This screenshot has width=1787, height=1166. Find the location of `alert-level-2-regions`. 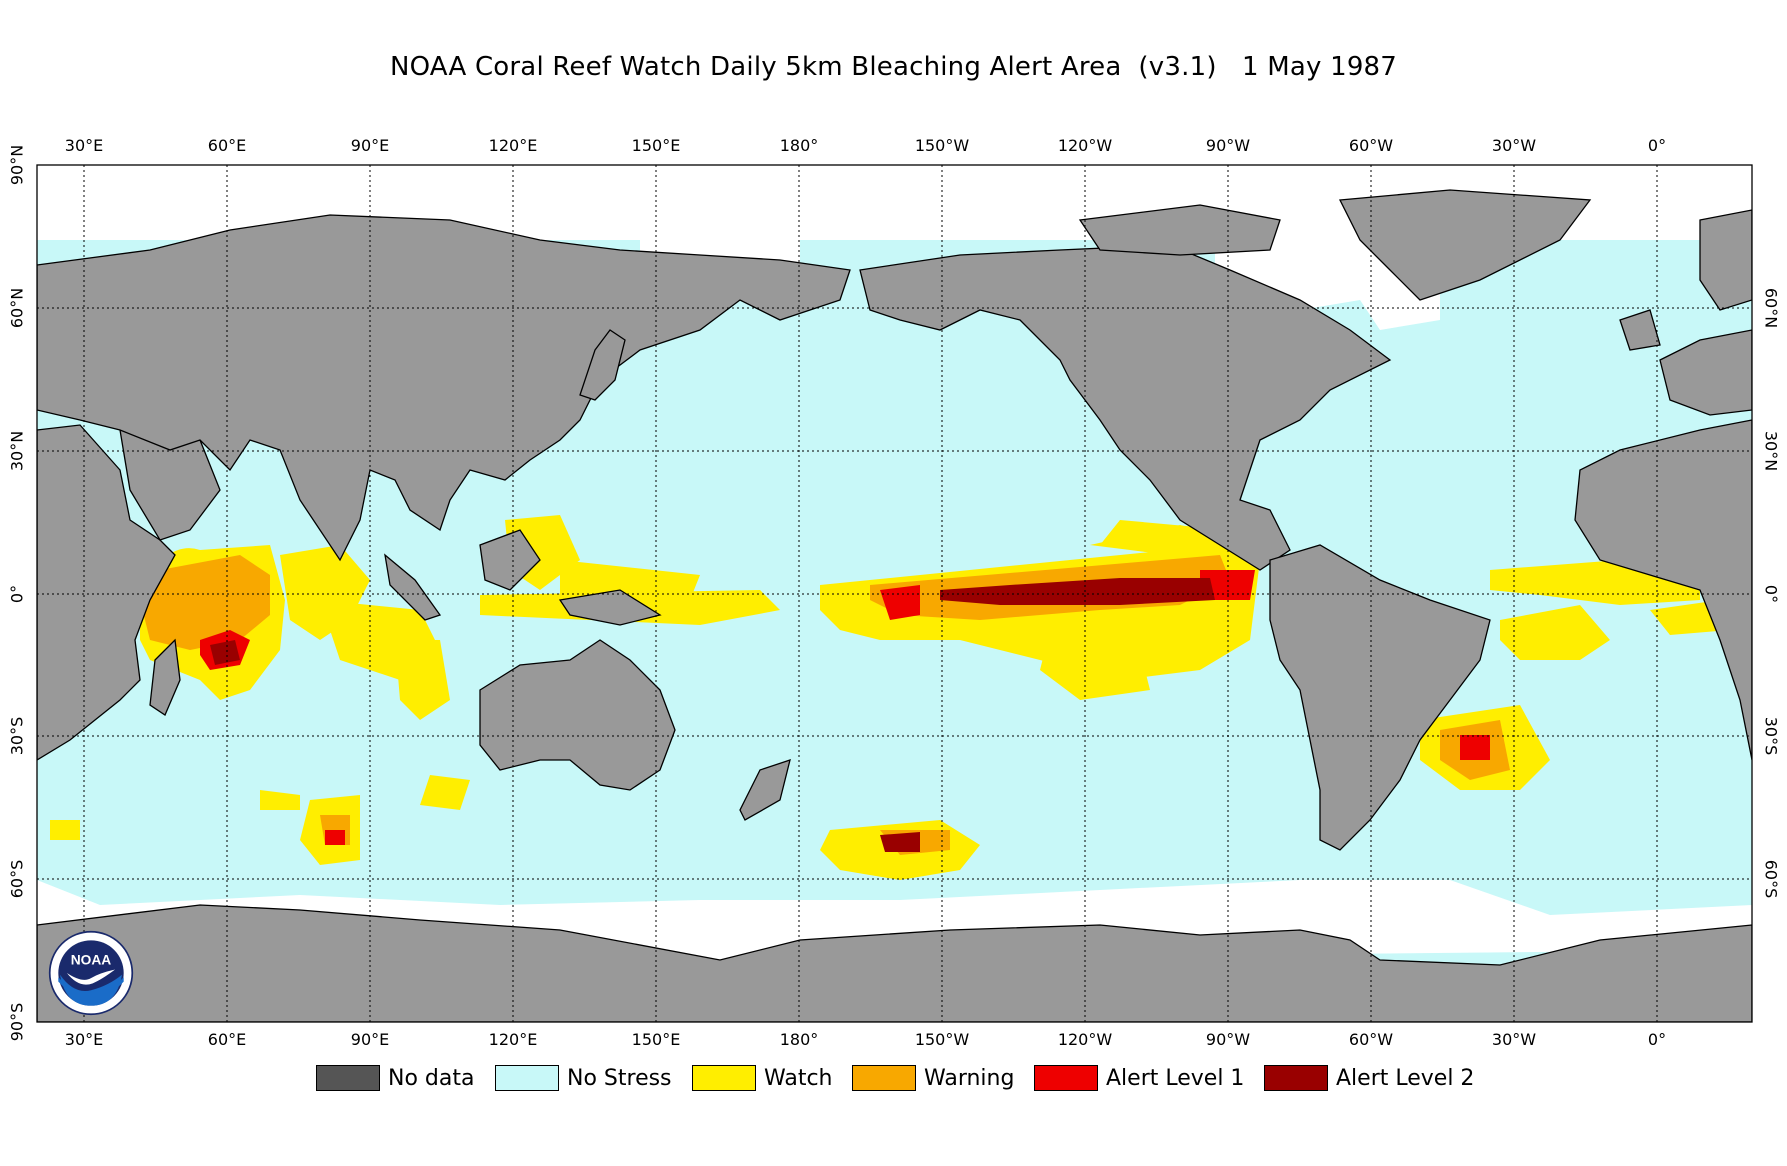

alert-level-2-regions is located at coordinates (712, 715).